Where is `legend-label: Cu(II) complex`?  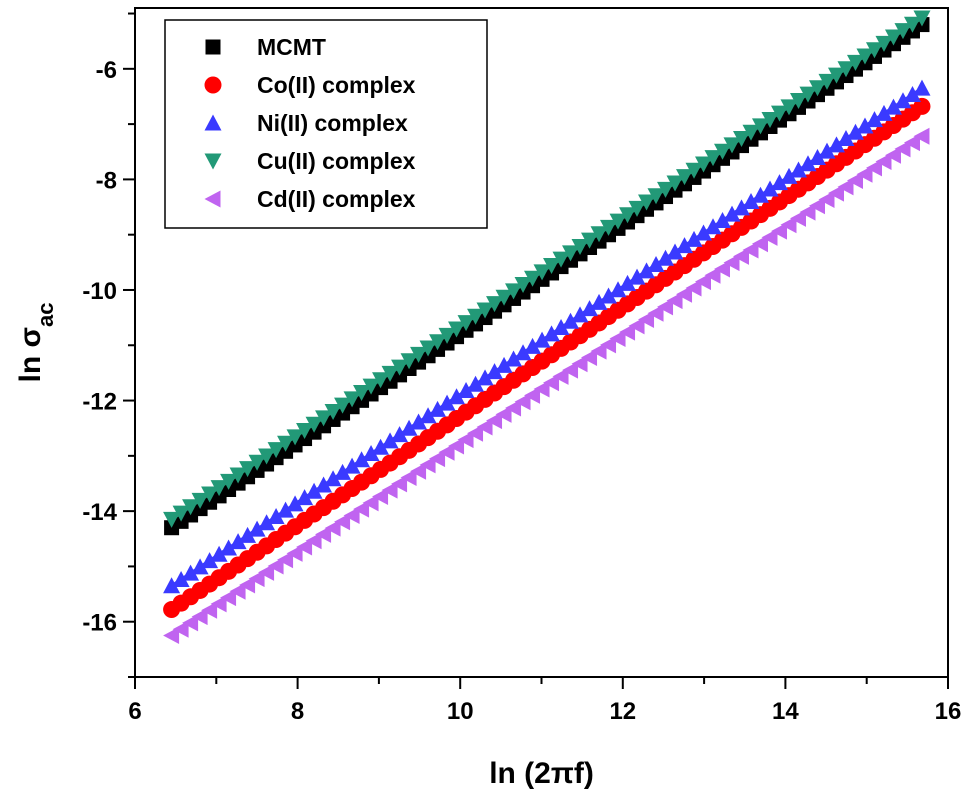
legend-label: Cu(II) complex is located at coordinates (336, 161).